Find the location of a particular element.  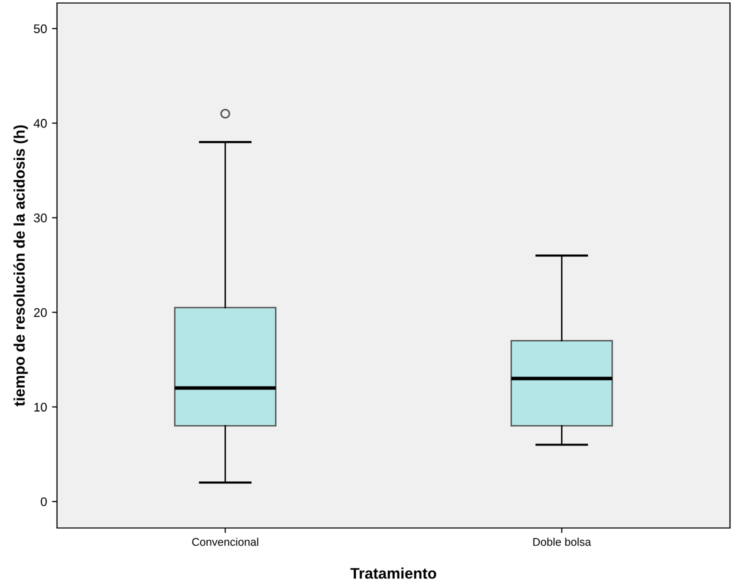

y-axis-title: tiempo de resolución de la acidosis (h) is located at coordinates (20, 265).